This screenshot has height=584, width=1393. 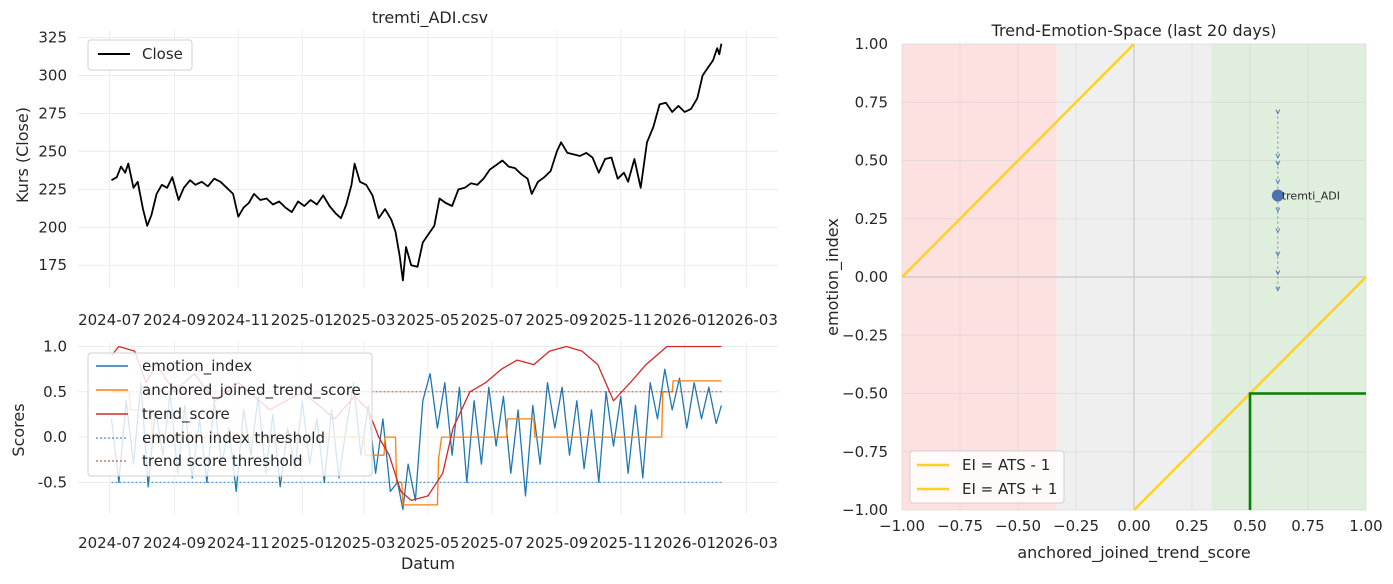 I want to click on scores-x-tick-label: 2024-07, so click(x=109, y=543).